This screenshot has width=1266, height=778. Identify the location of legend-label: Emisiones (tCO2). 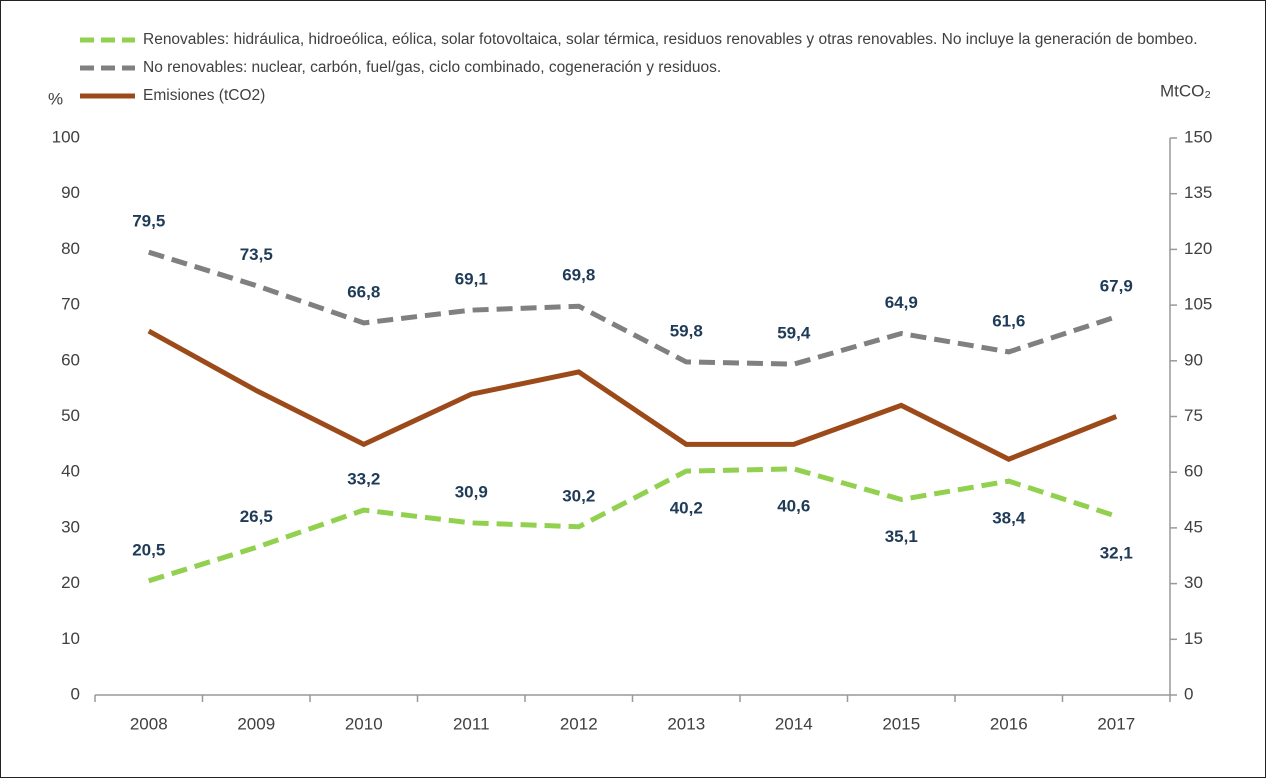
(204, 95).